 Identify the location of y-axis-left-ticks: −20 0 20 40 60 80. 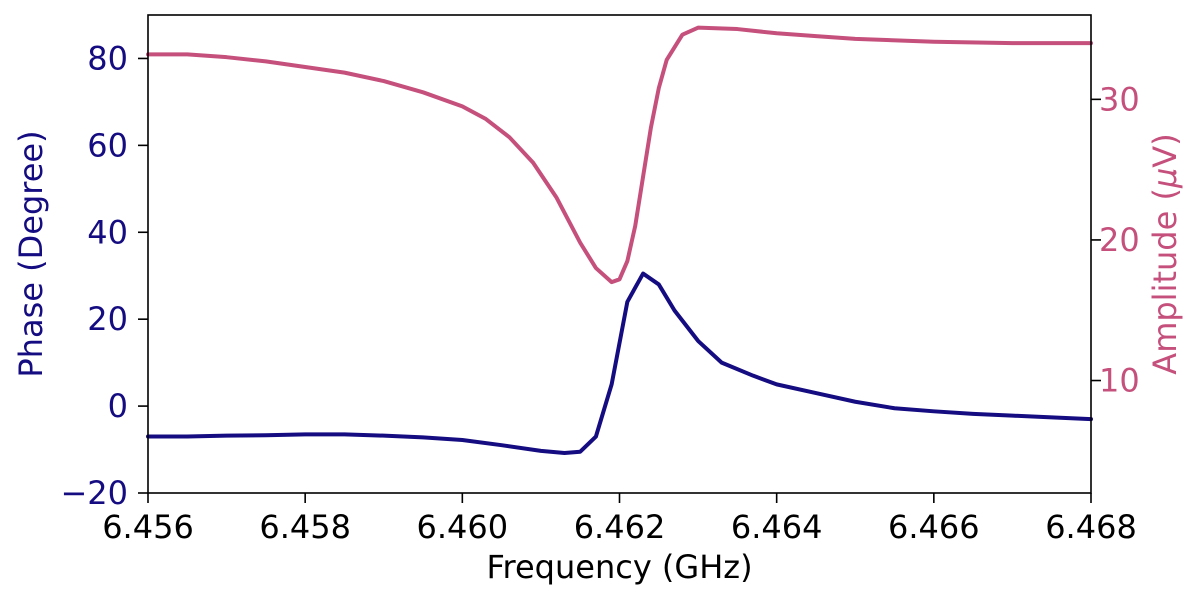
(104, 275).